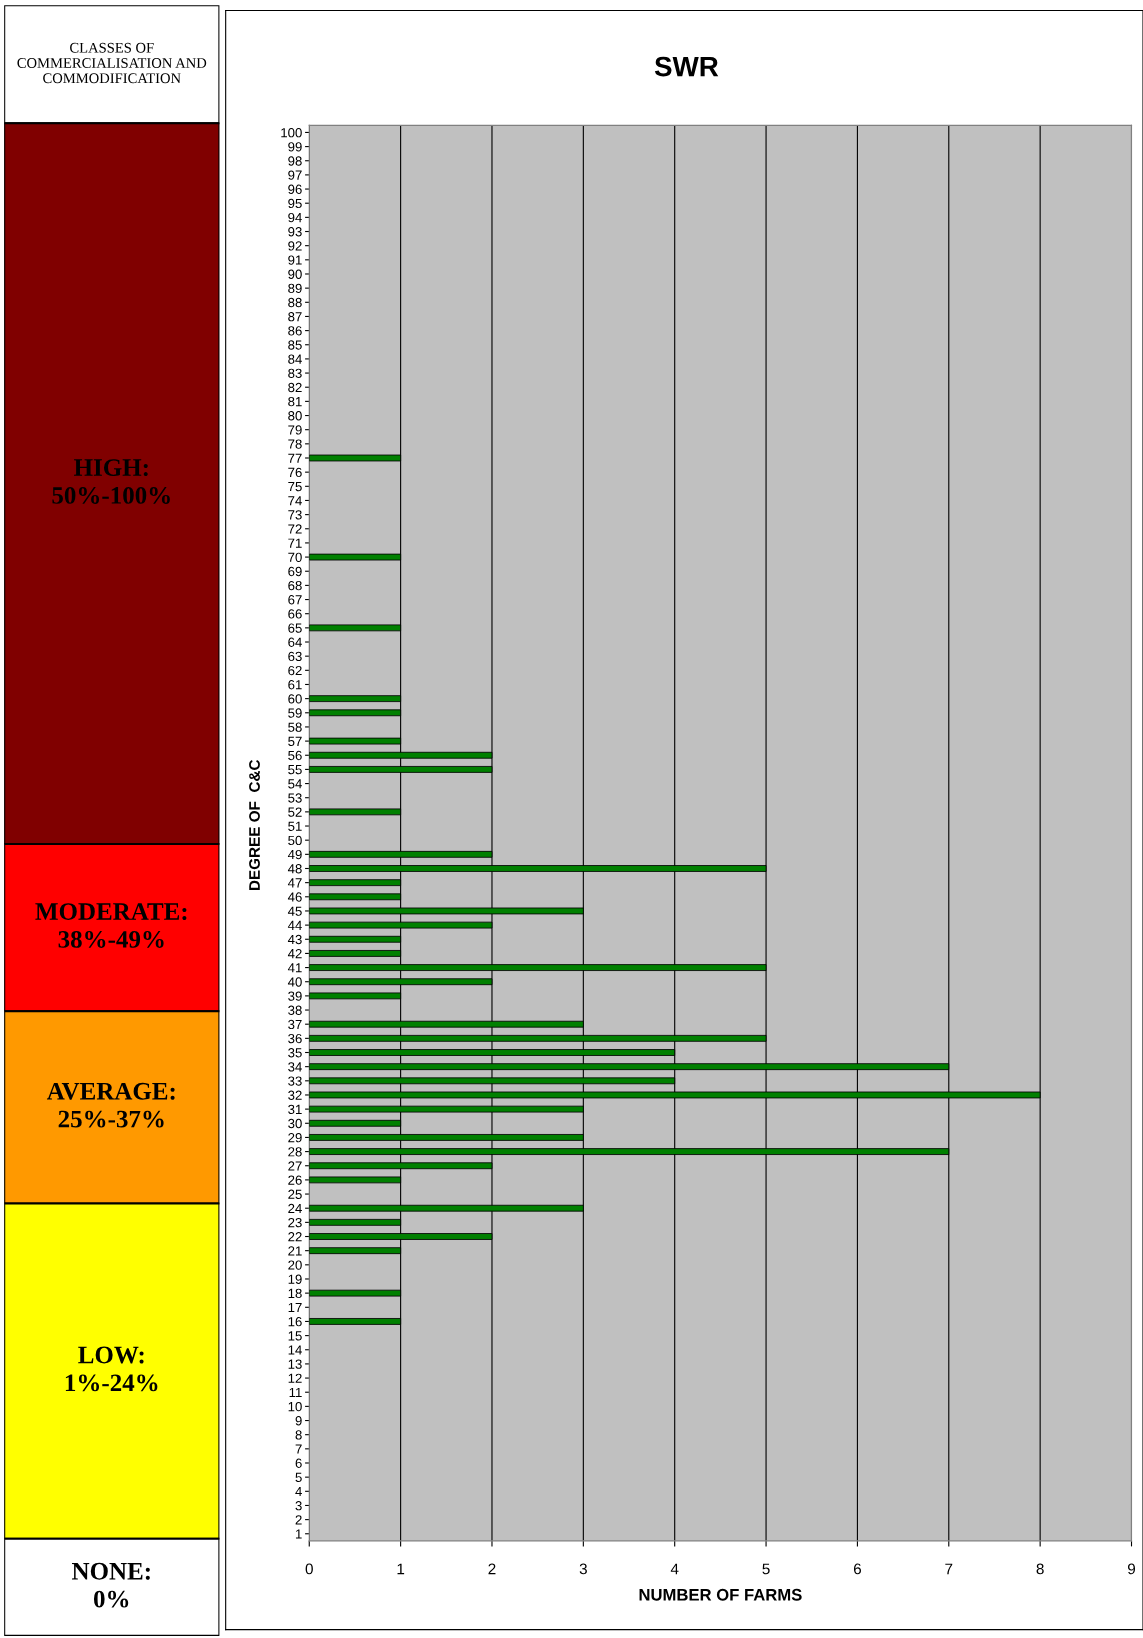 This screenshot has height=1638, width=1143. What do you see at coordinates (110, 1585) in the screenshot?
I see `category-label: NONE: 0%` at bounding box center [110, 1585].